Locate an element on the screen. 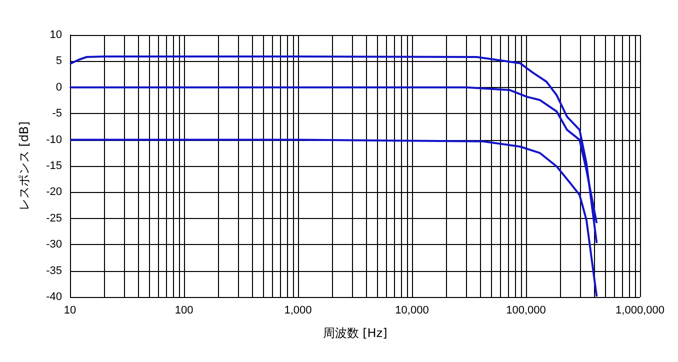 Image resolution: width=678 pixels, height=362 pixels. x-tick-label: 1,000,000 is located at coordinates (640, 310).